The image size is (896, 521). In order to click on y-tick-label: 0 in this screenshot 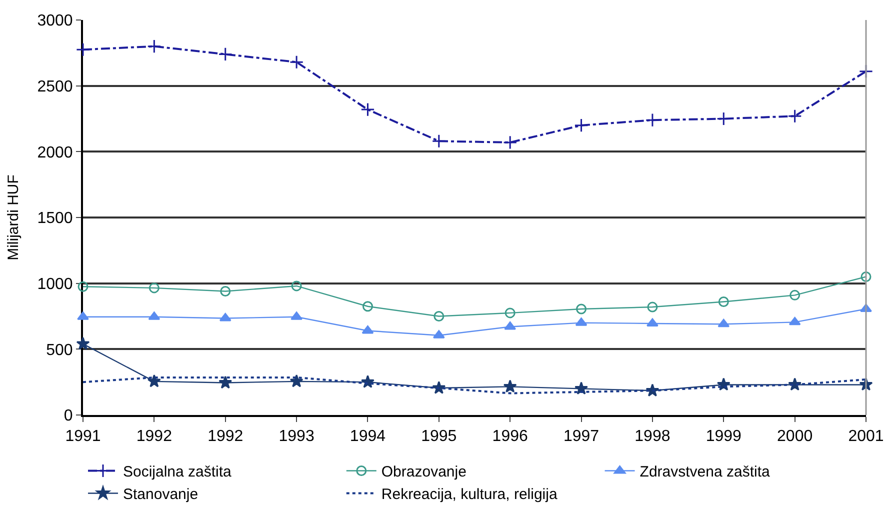, I will do `click(68, 416)`.